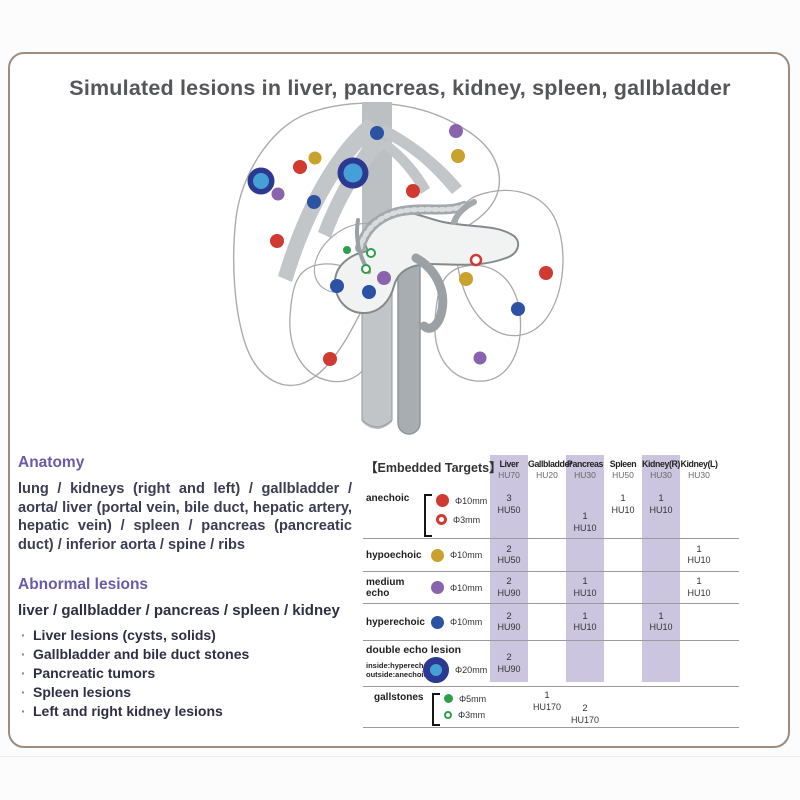 This screenshot has width=800, height=800. What do you see at coordinates (442, 500) in the screenshot?
I see `red-filled-circle-icon` at bounding box center [442, 500].